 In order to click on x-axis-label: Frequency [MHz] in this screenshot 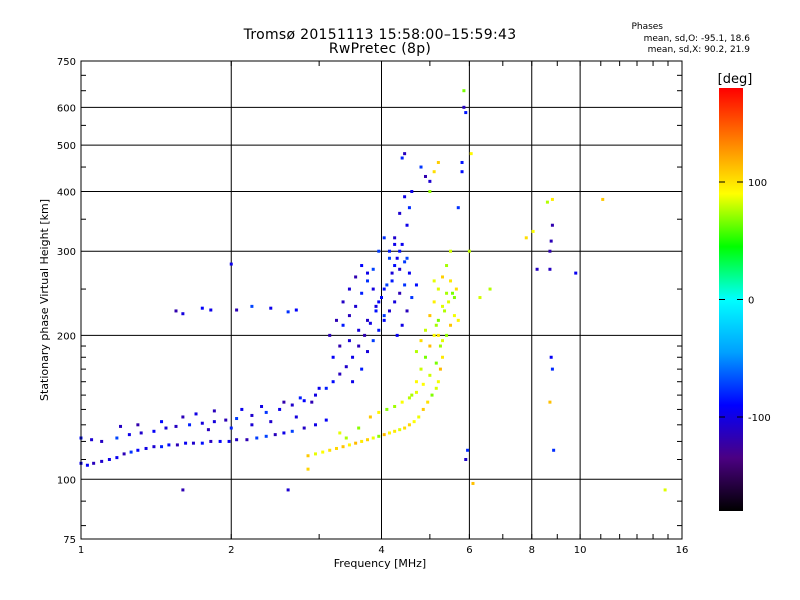, I will do `click(380, 563)`.